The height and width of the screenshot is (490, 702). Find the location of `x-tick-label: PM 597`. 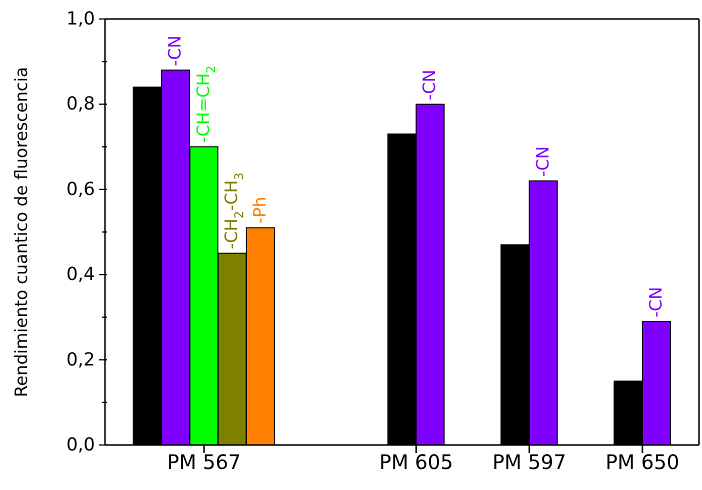

x-tick-label: PM 597 is located at coordinates (529, 462).